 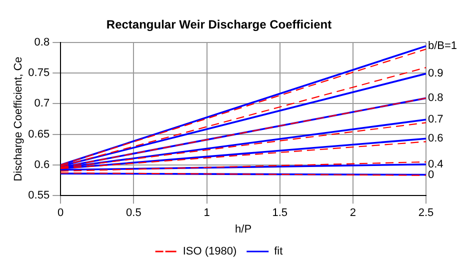 I want to click on text: b/B=1, so click(x=443, y=46).